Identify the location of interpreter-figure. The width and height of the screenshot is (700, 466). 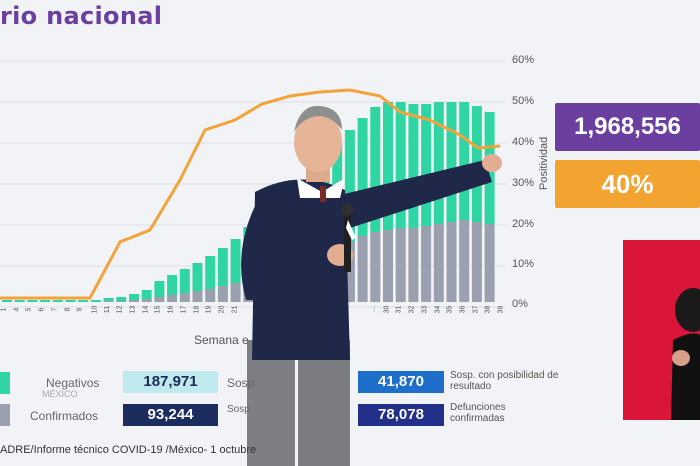
(685, 354).